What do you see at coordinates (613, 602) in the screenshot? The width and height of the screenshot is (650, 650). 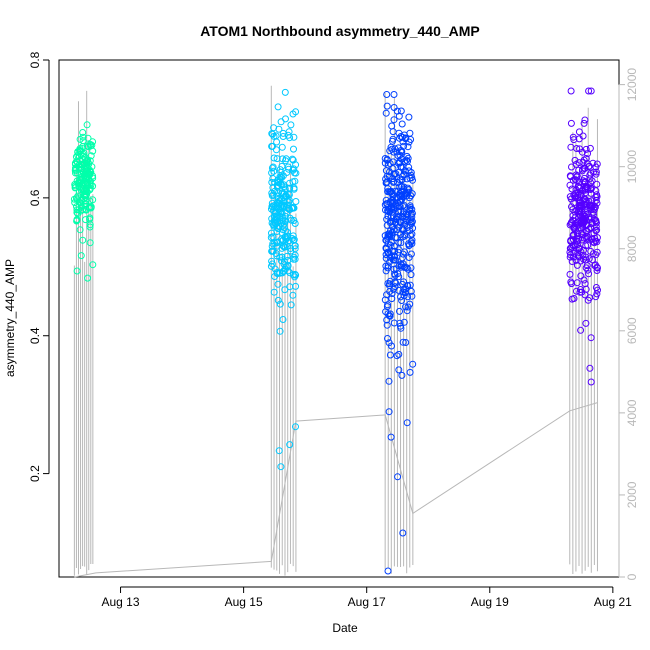 I see `x-tick-label: Aug 21` at bounding box center [613, 602].